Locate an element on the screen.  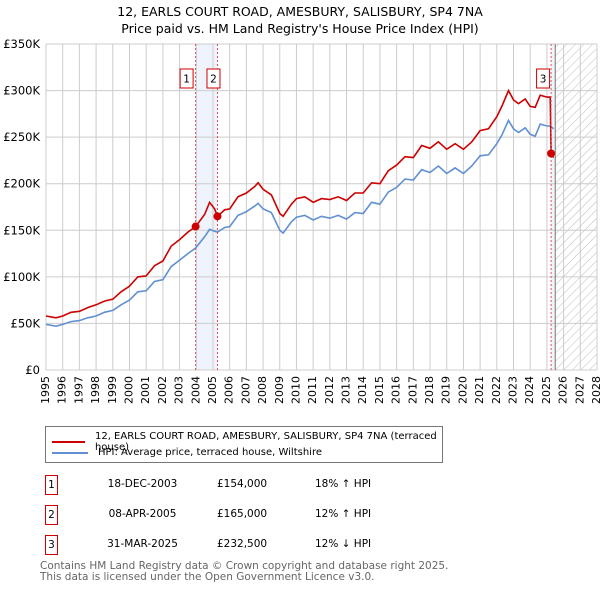
x-tick-label: 2021 is located at coordinates (479, 390).